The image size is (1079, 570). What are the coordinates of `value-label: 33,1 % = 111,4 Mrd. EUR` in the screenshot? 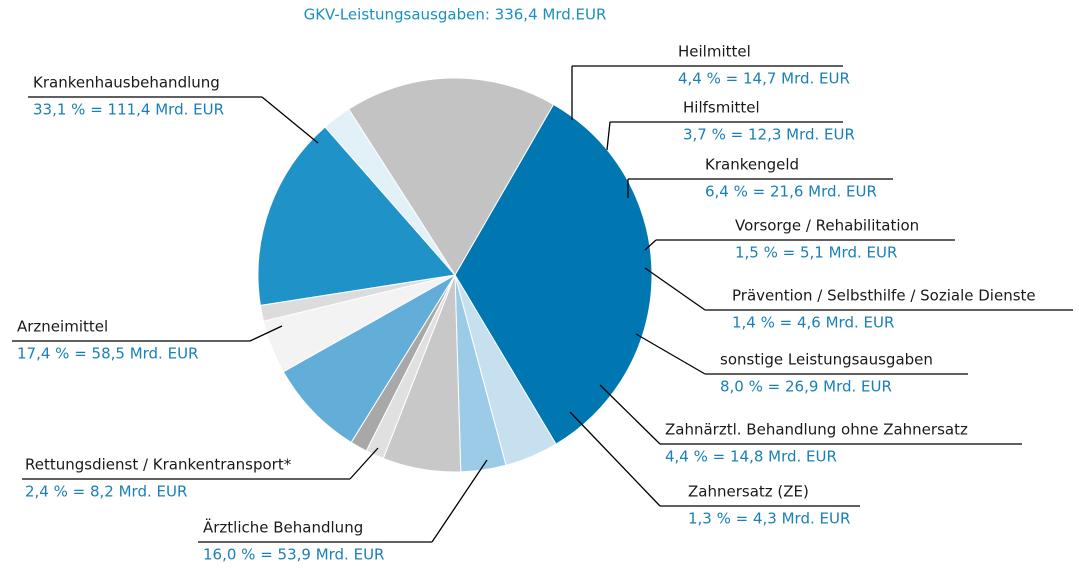 It's located at (128, 110).